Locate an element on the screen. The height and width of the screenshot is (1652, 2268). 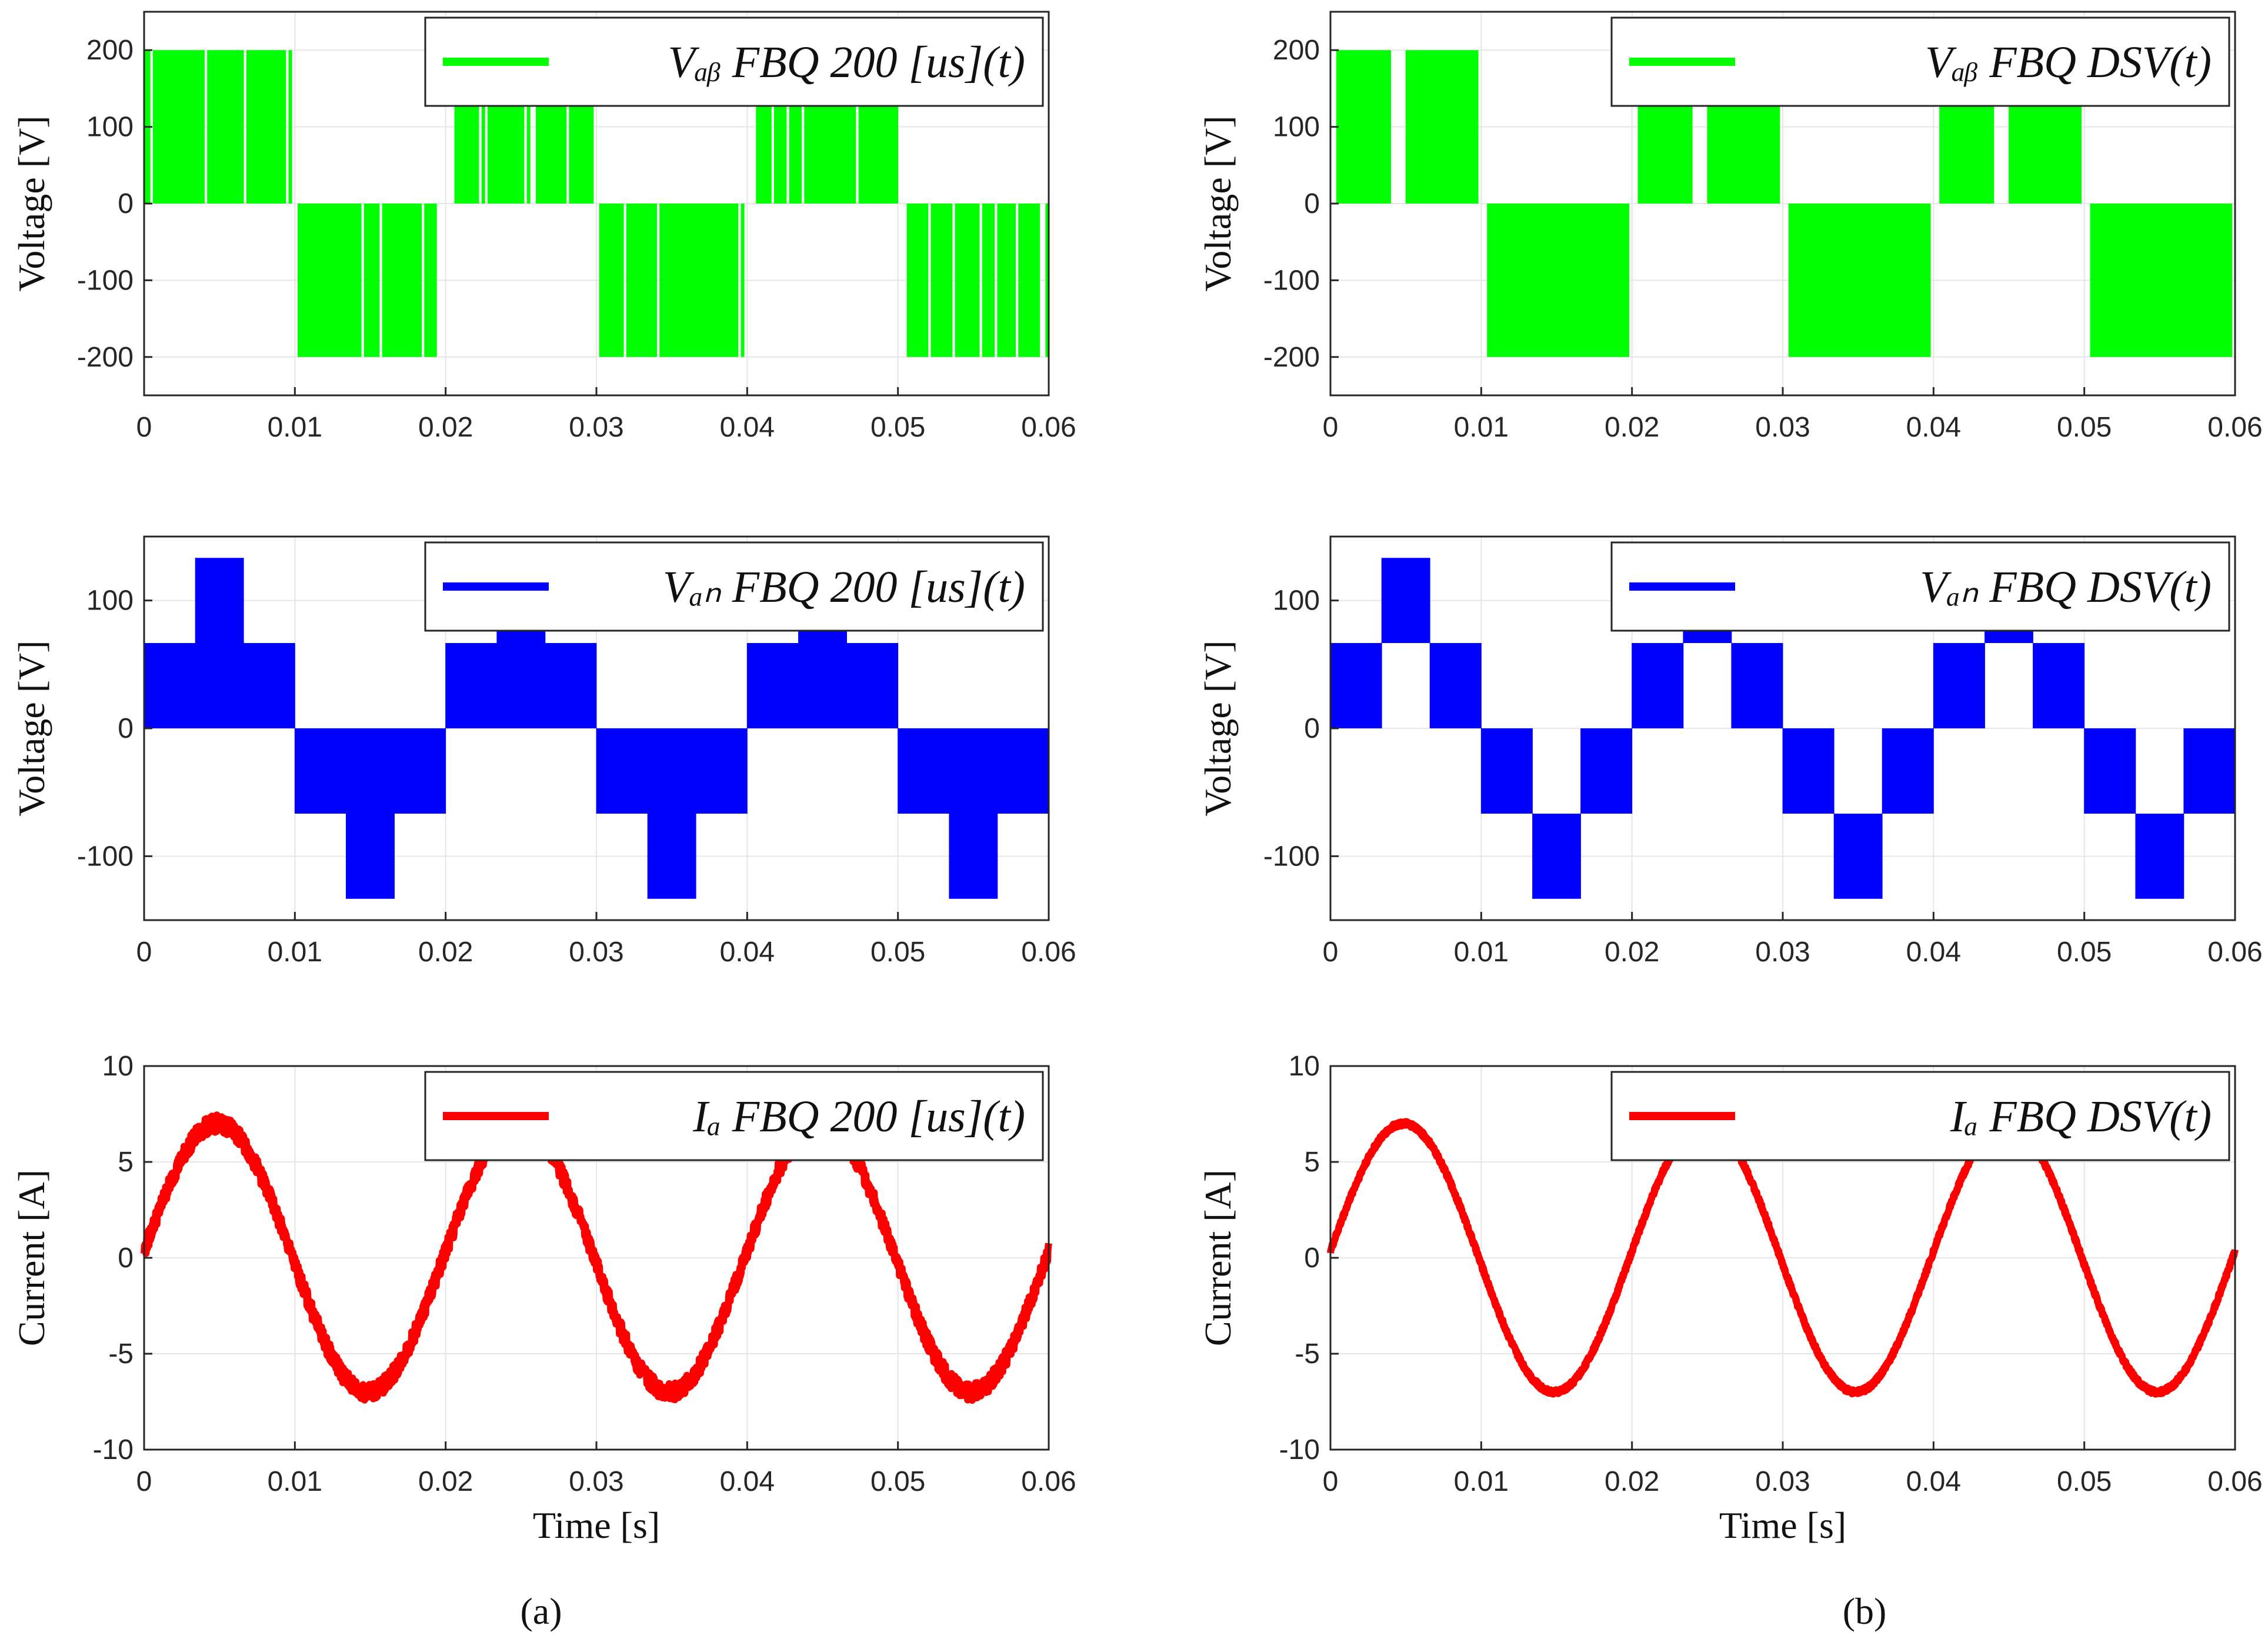
legend-label: Iₐ FBQ DSV(t) is located at coordinates (2081, 1116).